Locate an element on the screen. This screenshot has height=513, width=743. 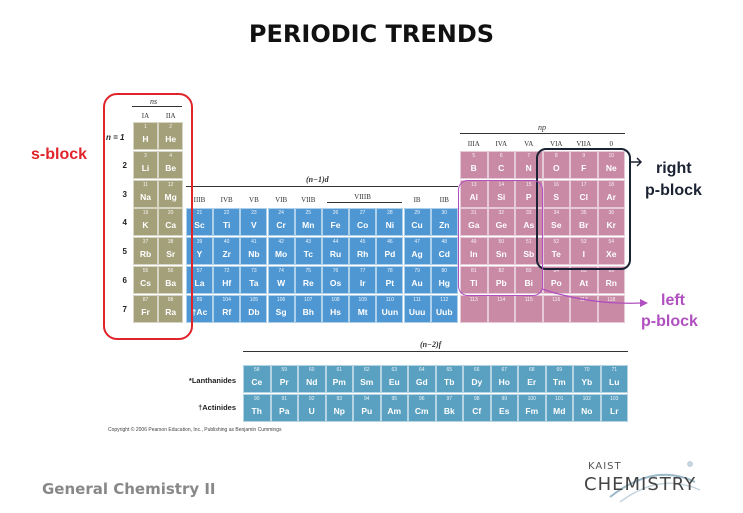
element-cell: 106 Sg is located at coordinates (281, 308).